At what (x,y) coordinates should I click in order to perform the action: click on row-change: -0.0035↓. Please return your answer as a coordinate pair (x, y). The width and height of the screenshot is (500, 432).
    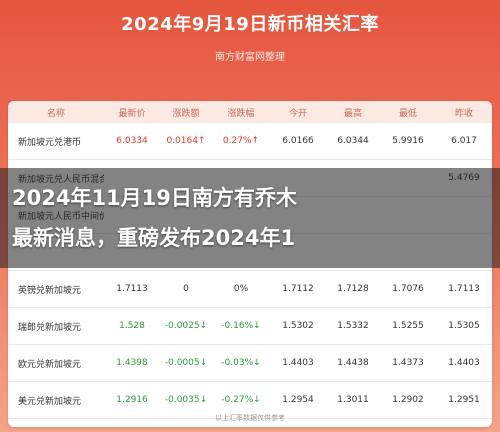
    Looking at the image, I should click on (186, 400).